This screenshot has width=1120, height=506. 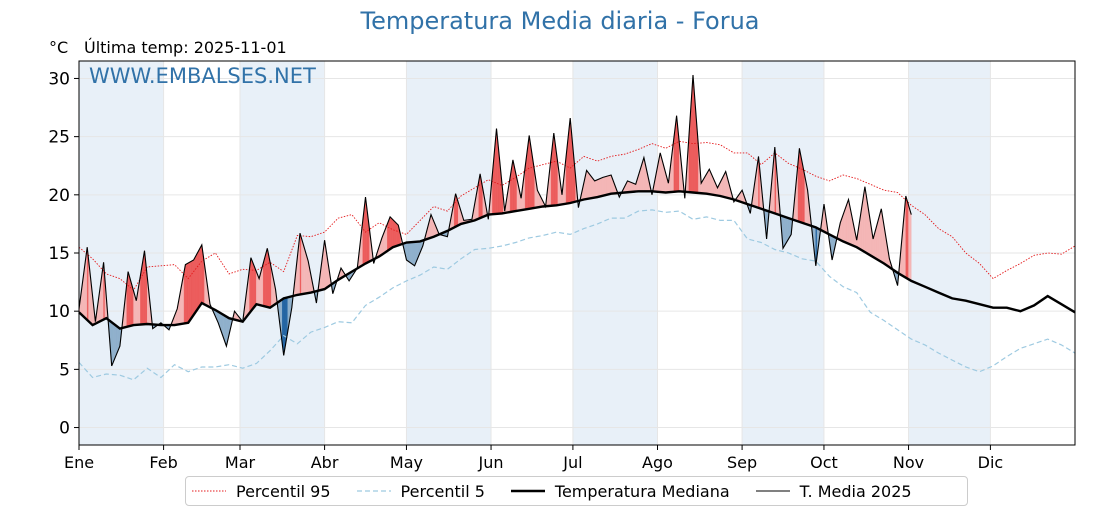 What do you see at coordinates (59, 47) in the screenshot?
I see `y-unit-label: °C` at bounding box center [59, 47].